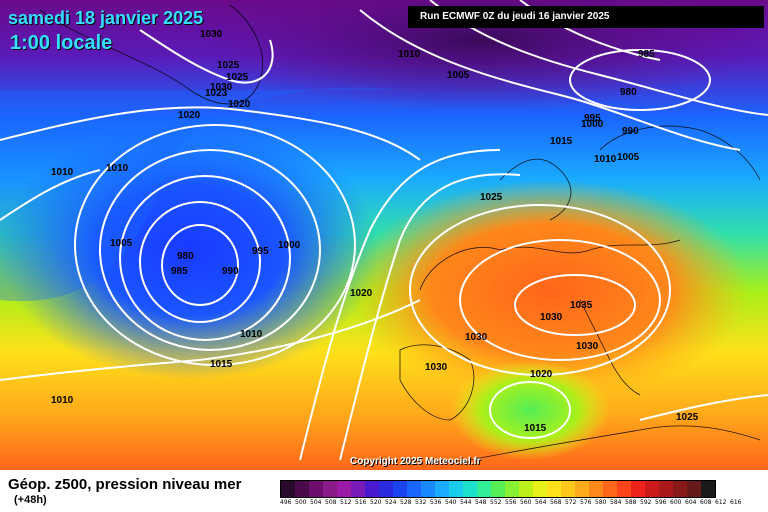 Image resolution: width=768 pixels, height=512 pixels. I want to click on scale-label: 588, so click(631, 502).